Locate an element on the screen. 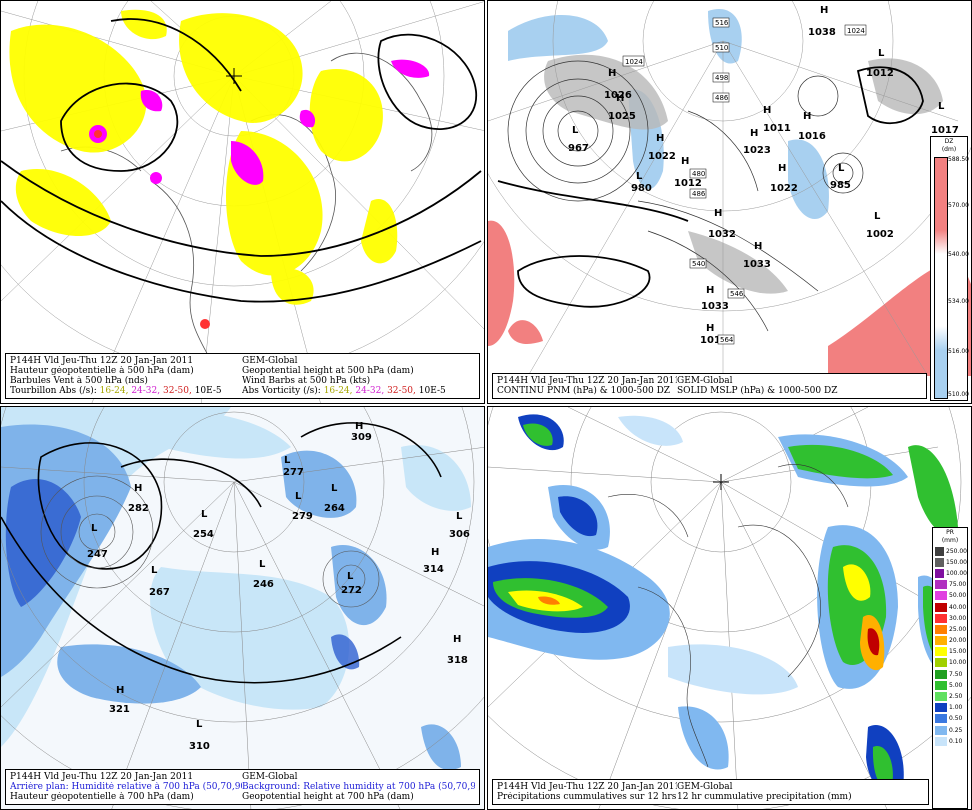 This screenshot has height=810, width=972. low-277-value: 277 is located at coordinates (293, 472).